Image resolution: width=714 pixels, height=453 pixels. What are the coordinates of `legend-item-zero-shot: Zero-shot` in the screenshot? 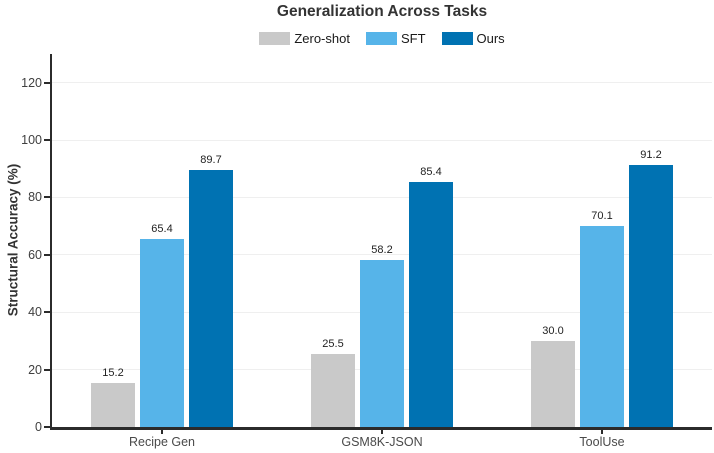 It's located at (304, 38).